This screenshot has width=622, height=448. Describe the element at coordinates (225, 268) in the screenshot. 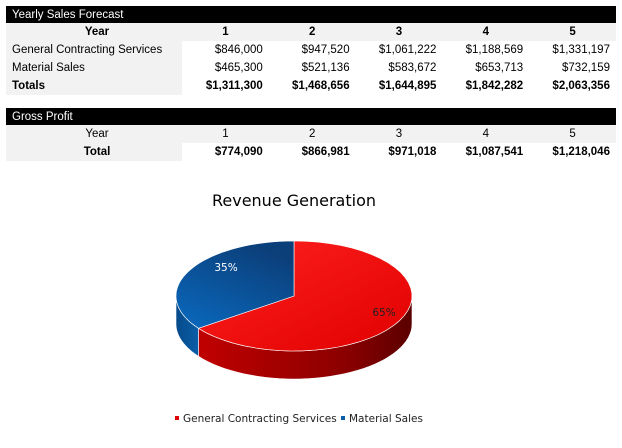

I see `slice-label-material-sales: 35%` at that location.